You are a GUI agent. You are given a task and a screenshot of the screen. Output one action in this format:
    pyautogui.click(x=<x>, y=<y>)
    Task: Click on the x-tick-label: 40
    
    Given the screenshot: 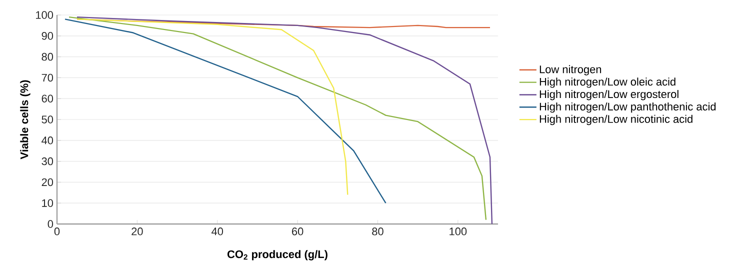 What is the action you would take?
    pyautogui.click(x=218, y=232)
    